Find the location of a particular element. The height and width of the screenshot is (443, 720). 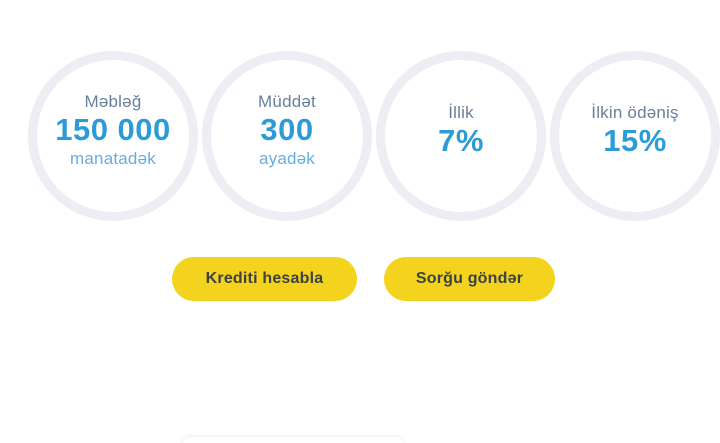

annual-rate-value: 7% is located at coordinates (461, 140).